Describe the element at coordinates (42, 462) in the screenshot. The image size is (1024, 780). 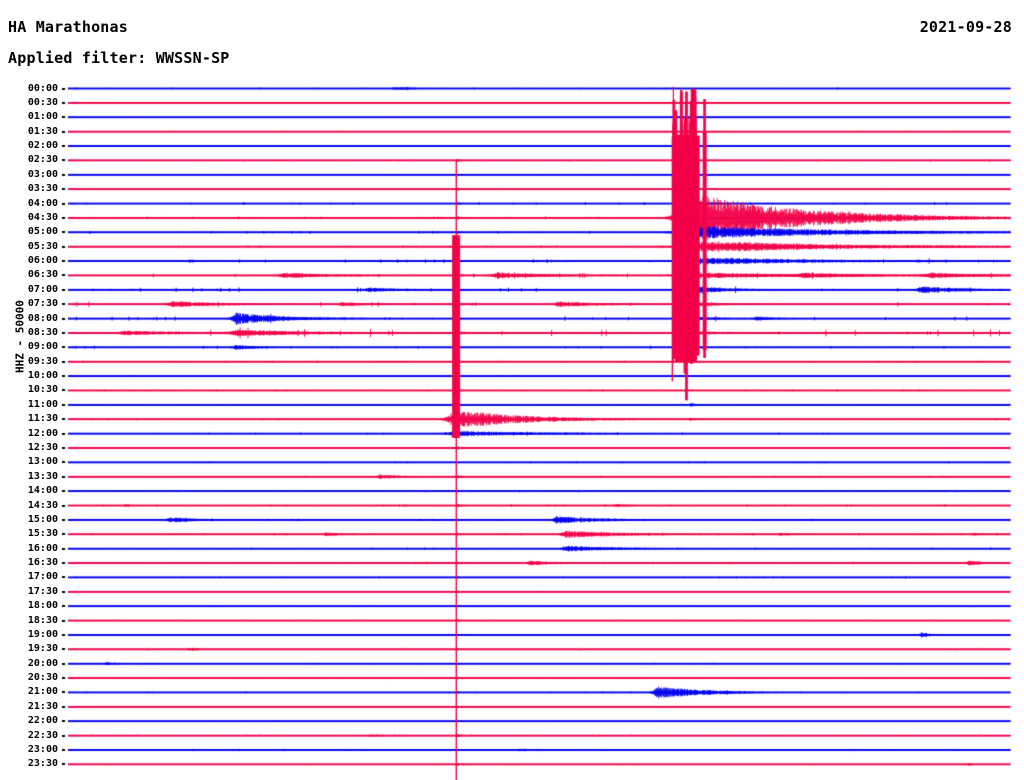
I see `time-label-1300: 13:00` at that location.